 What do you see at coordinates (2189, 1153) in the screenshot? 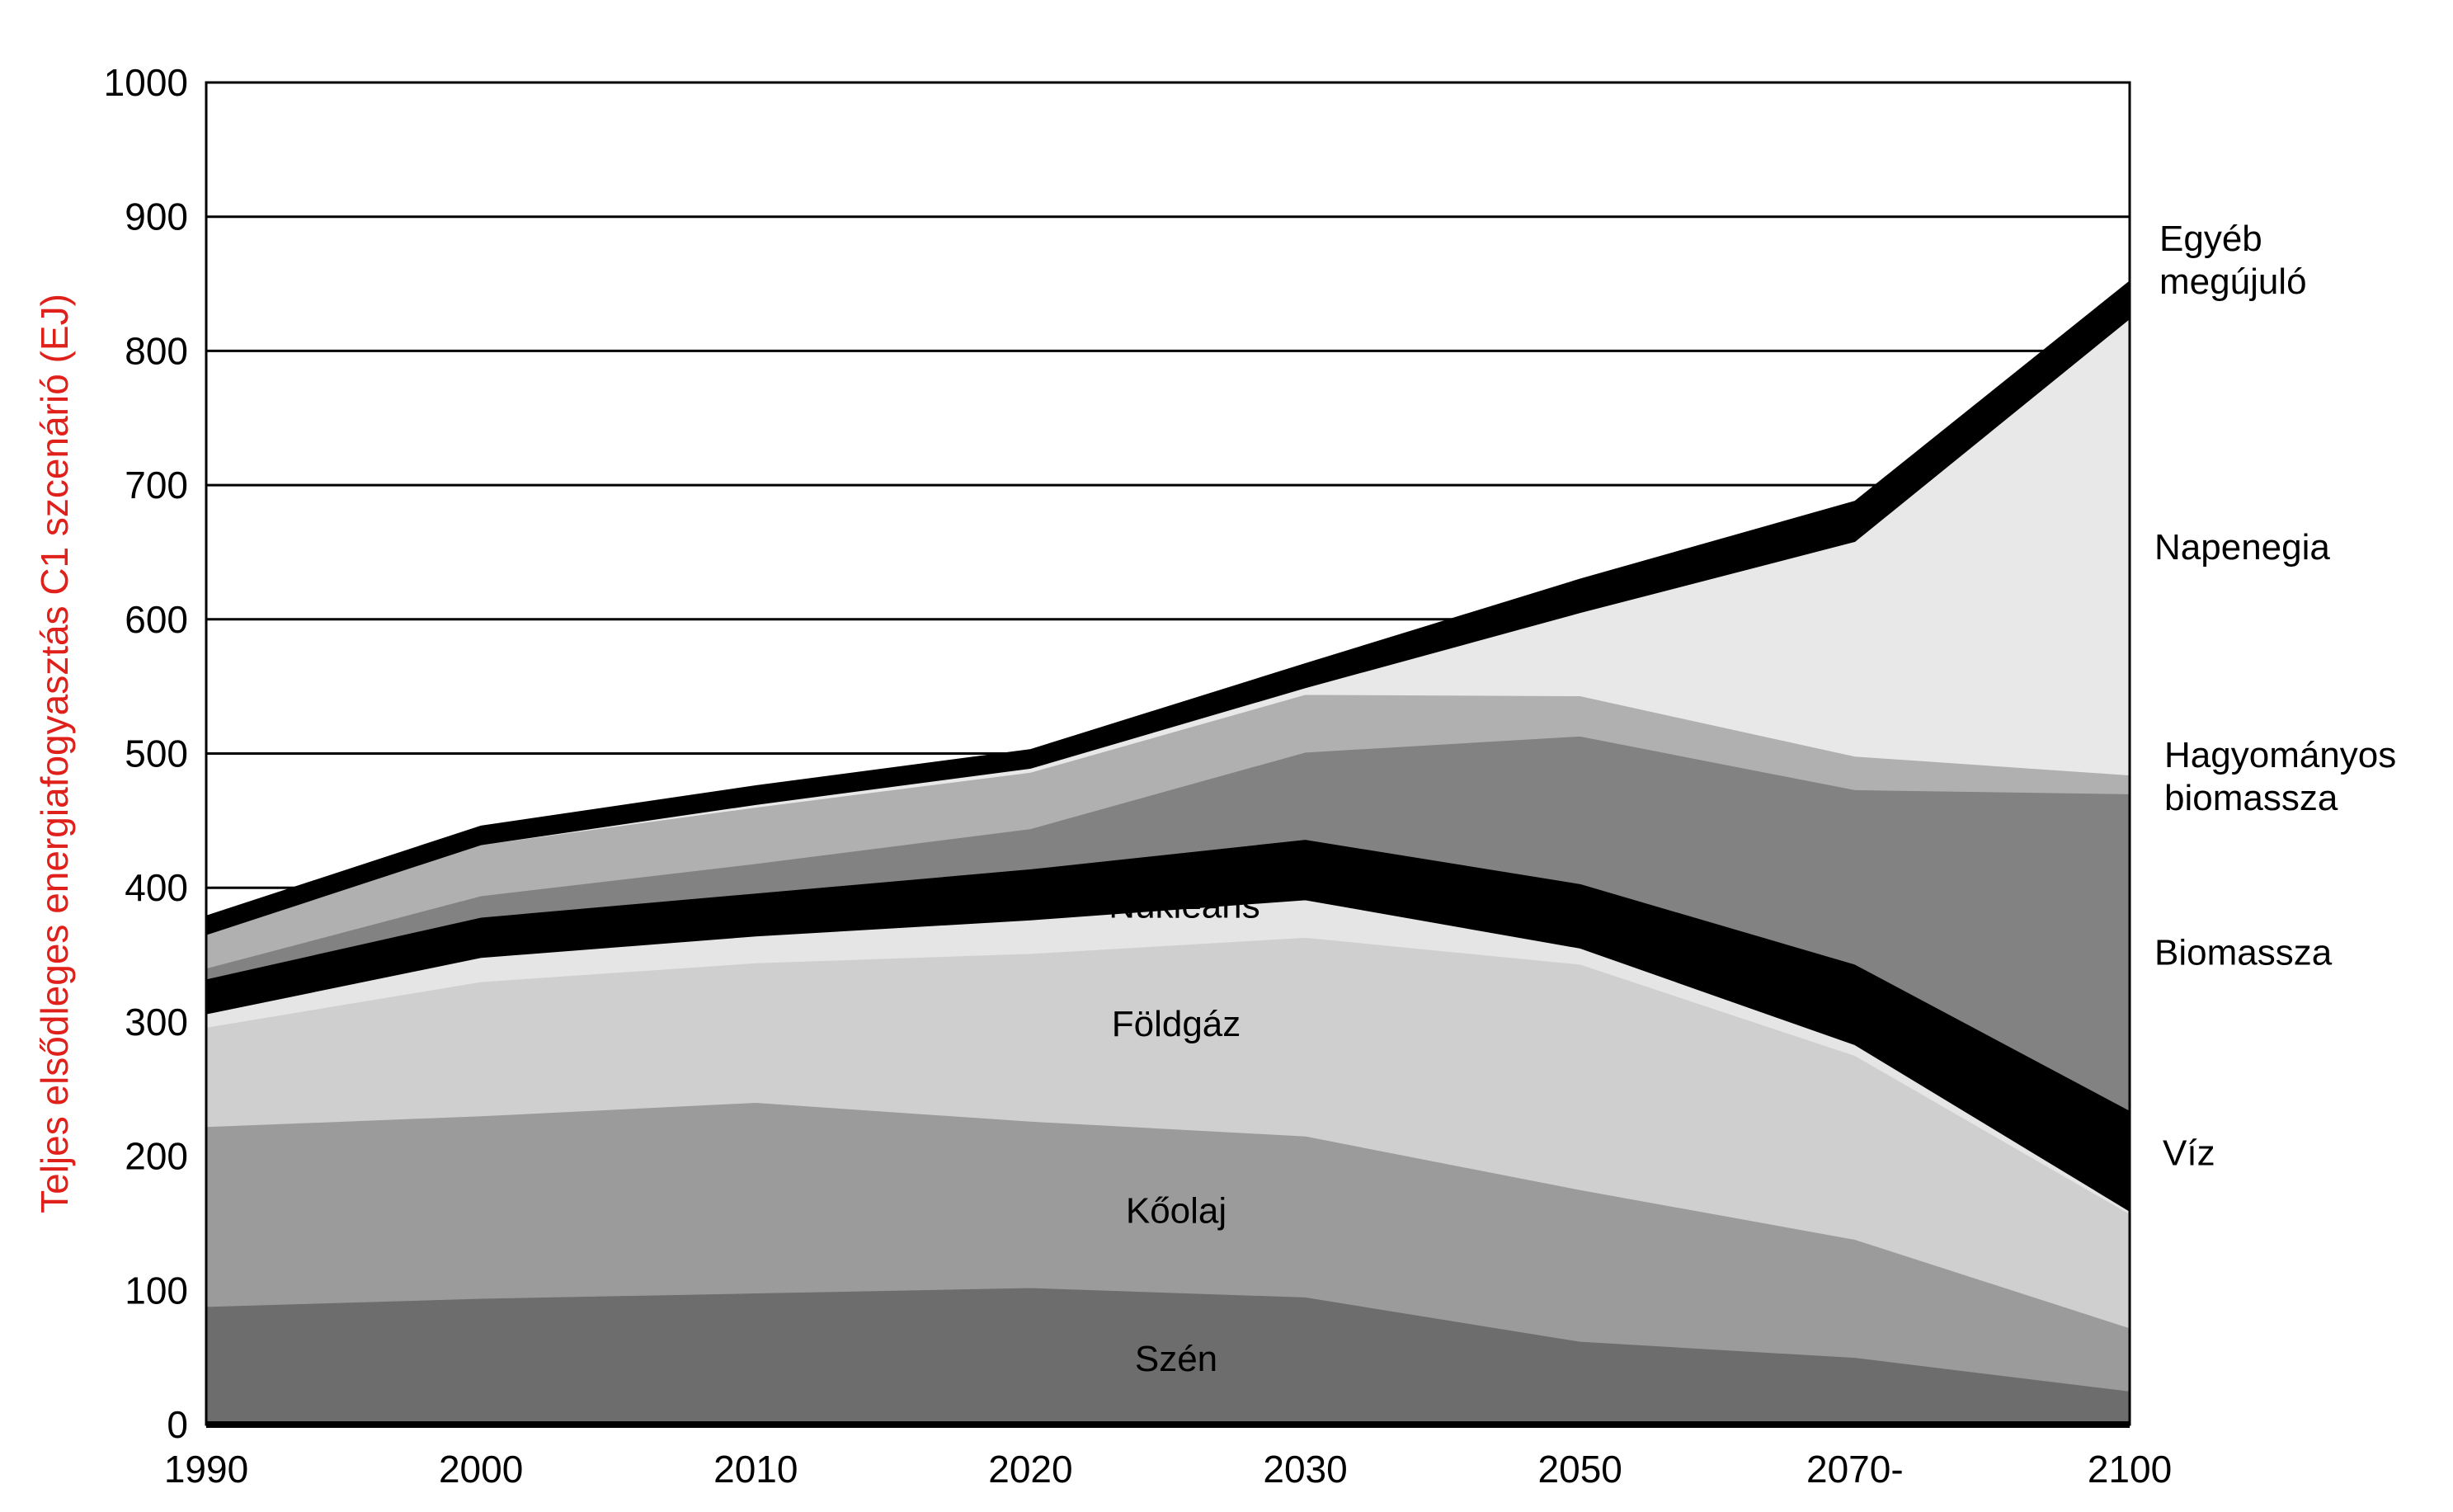
I see `series-label-viz: Víz` at bounding box center [2189, 1153].